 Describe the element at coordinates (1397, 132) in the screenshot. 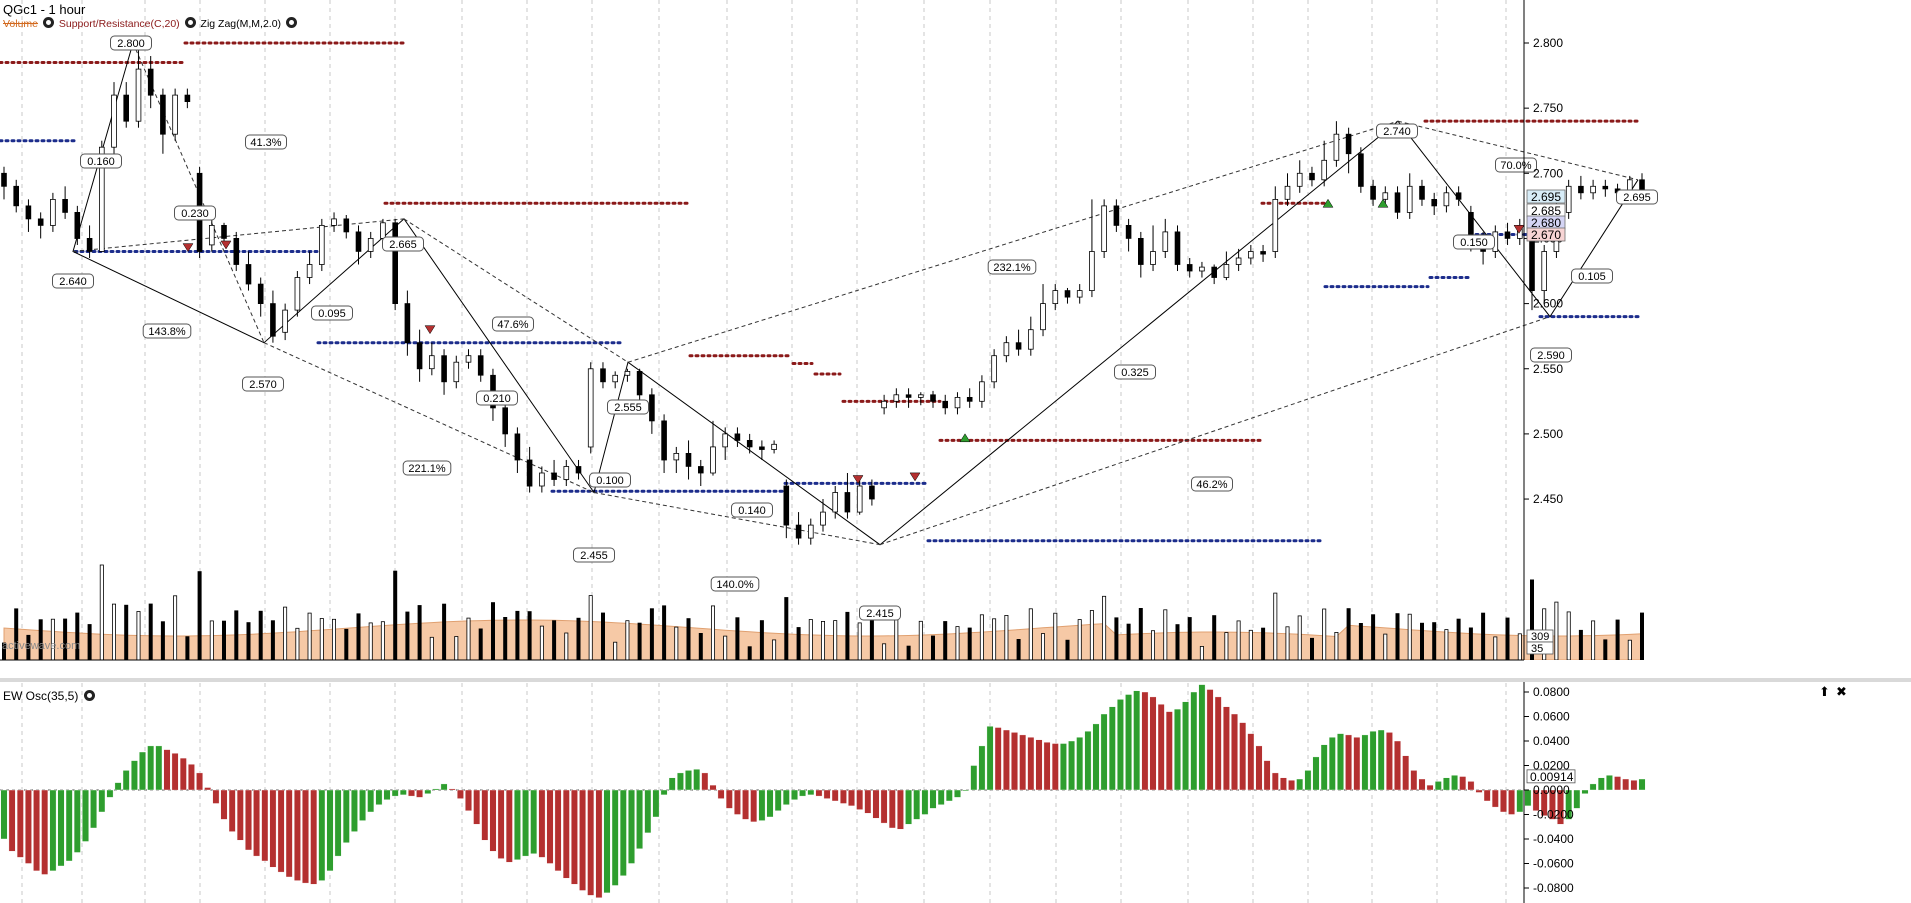

I see `zigzag-price-label: 2.740` at that location.